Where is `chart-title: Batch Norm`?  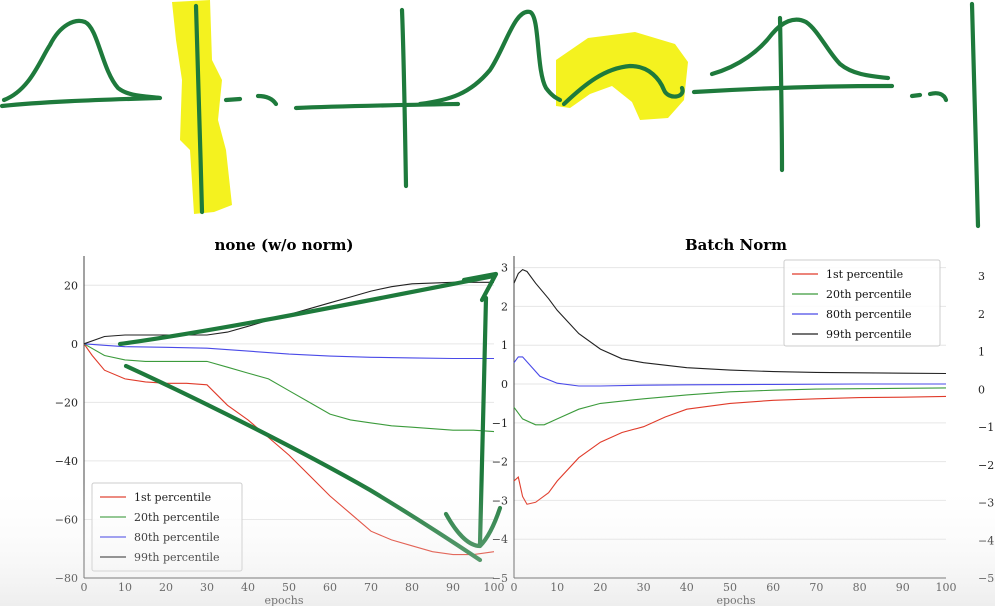
chart-title: Batch Norm is located at coordinates (736, 245).